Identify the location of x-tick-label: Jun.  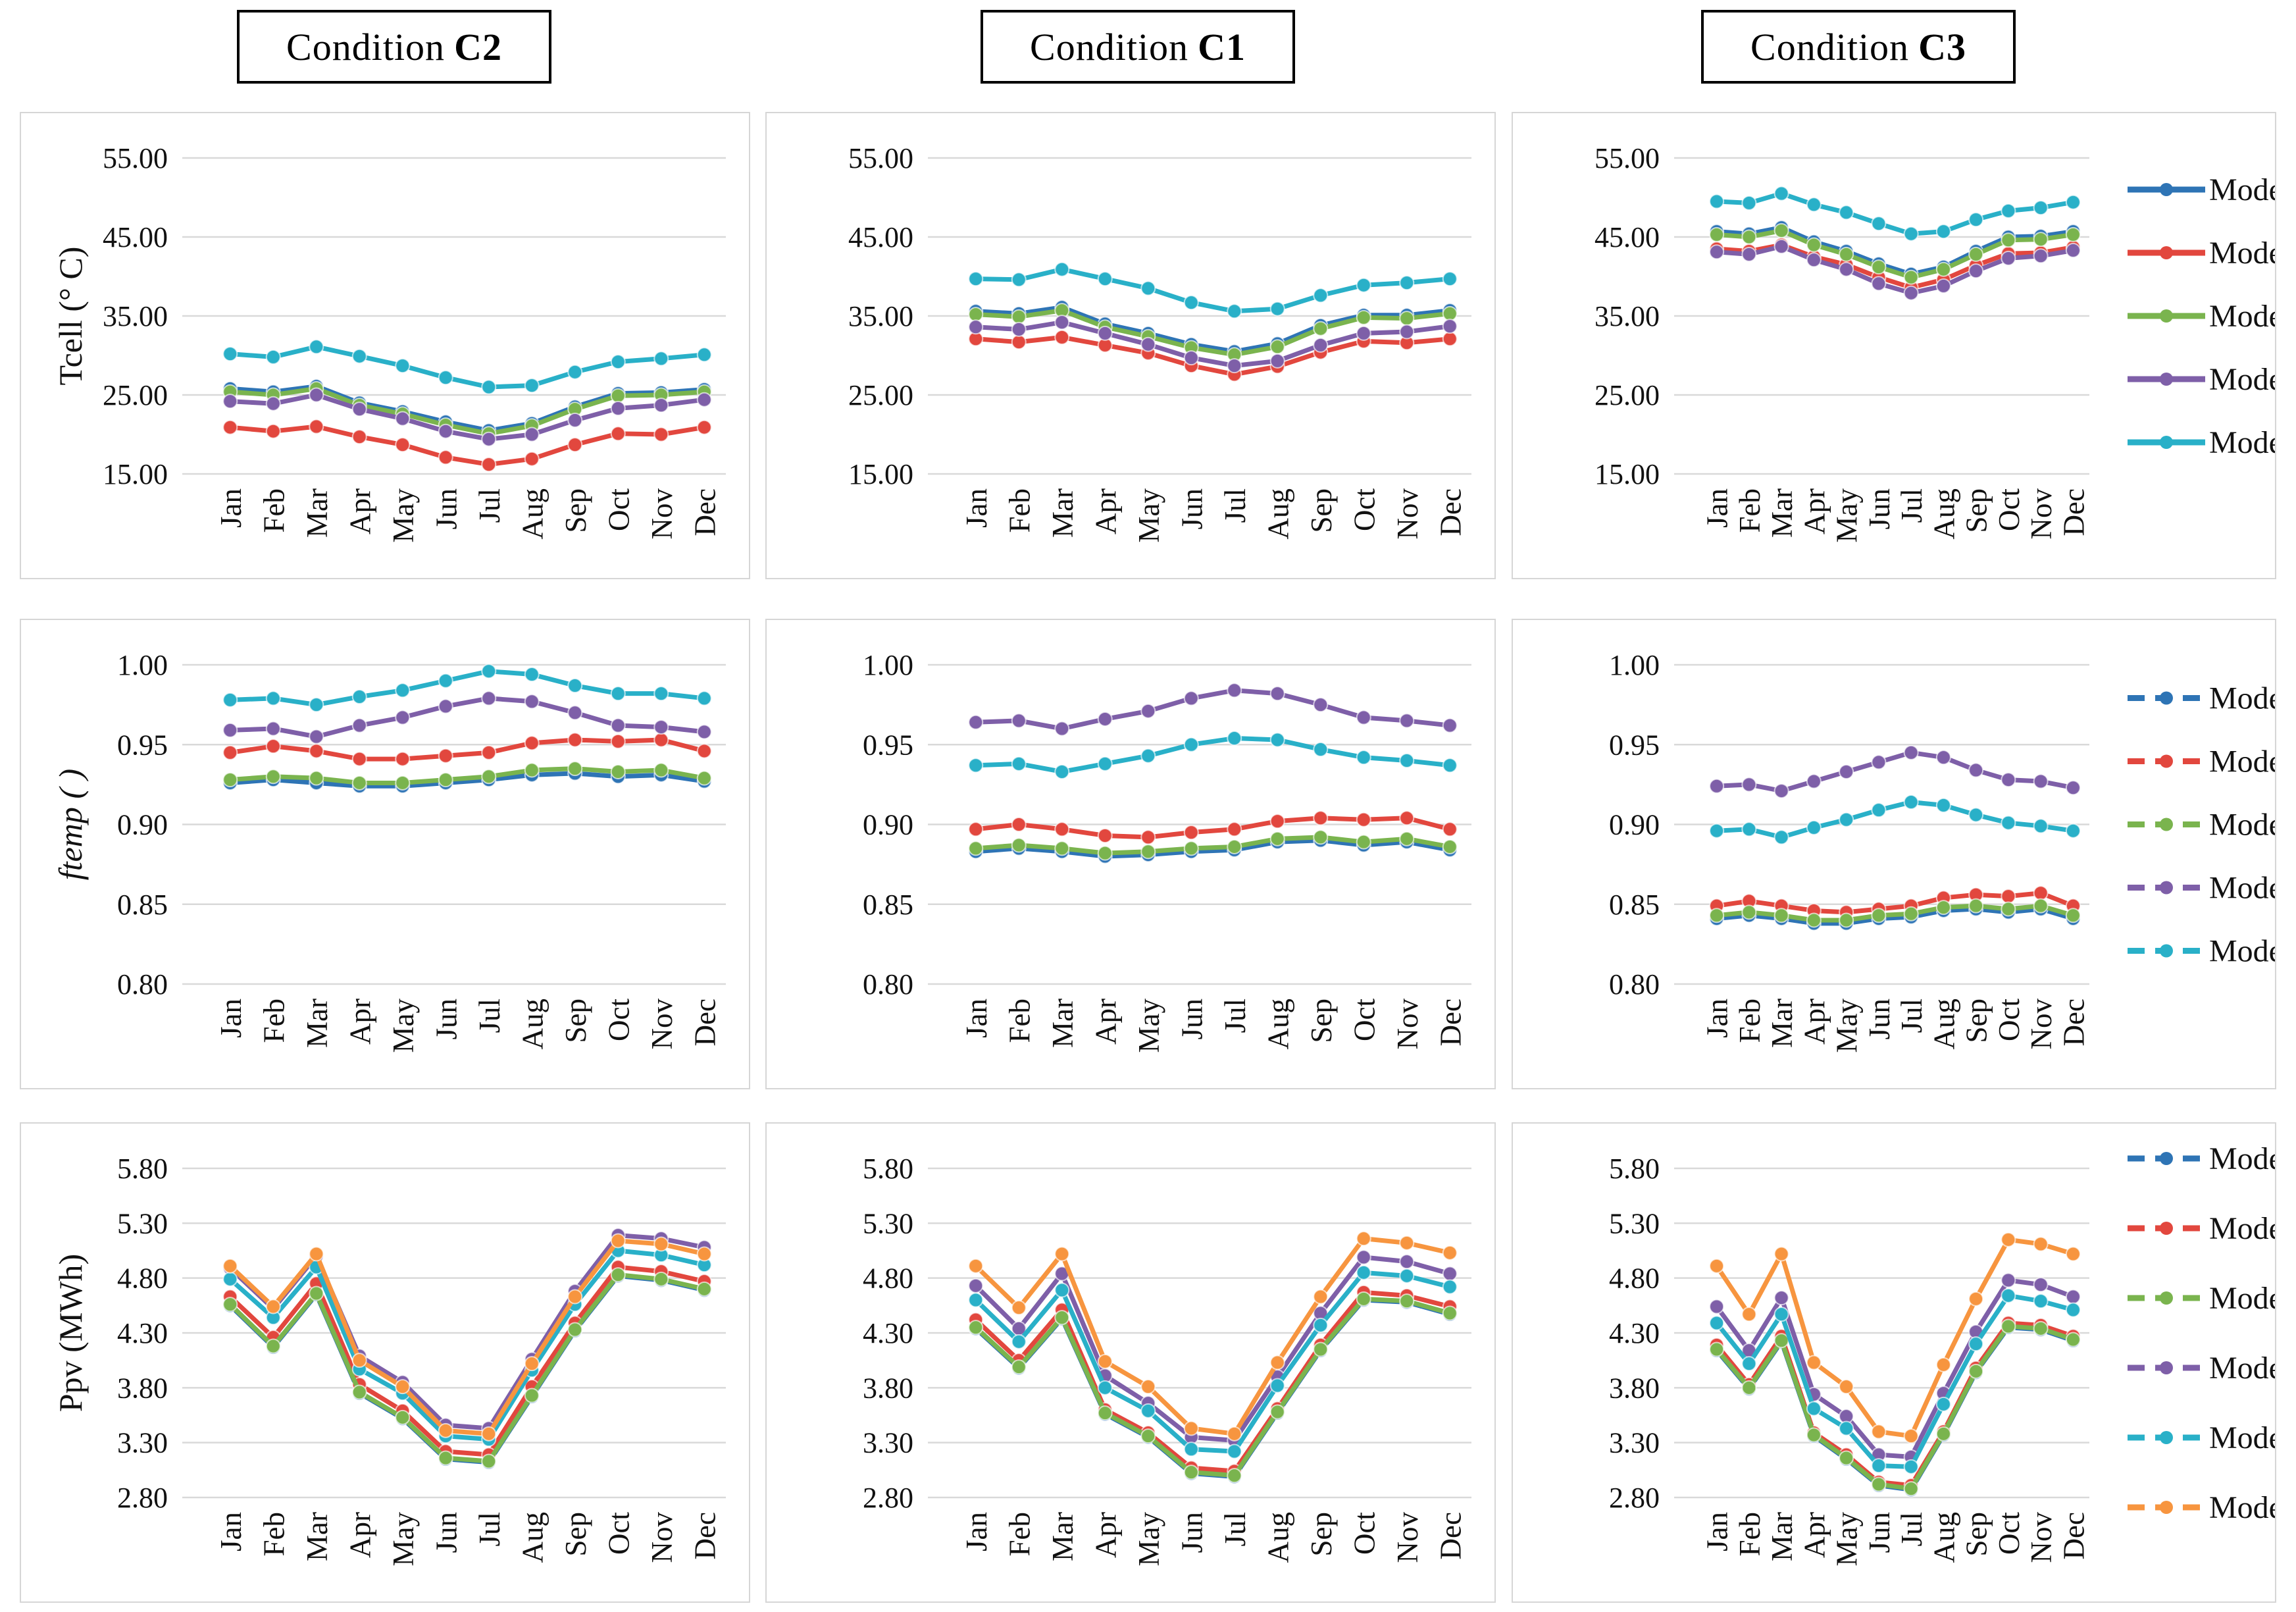
(1191, 1019).